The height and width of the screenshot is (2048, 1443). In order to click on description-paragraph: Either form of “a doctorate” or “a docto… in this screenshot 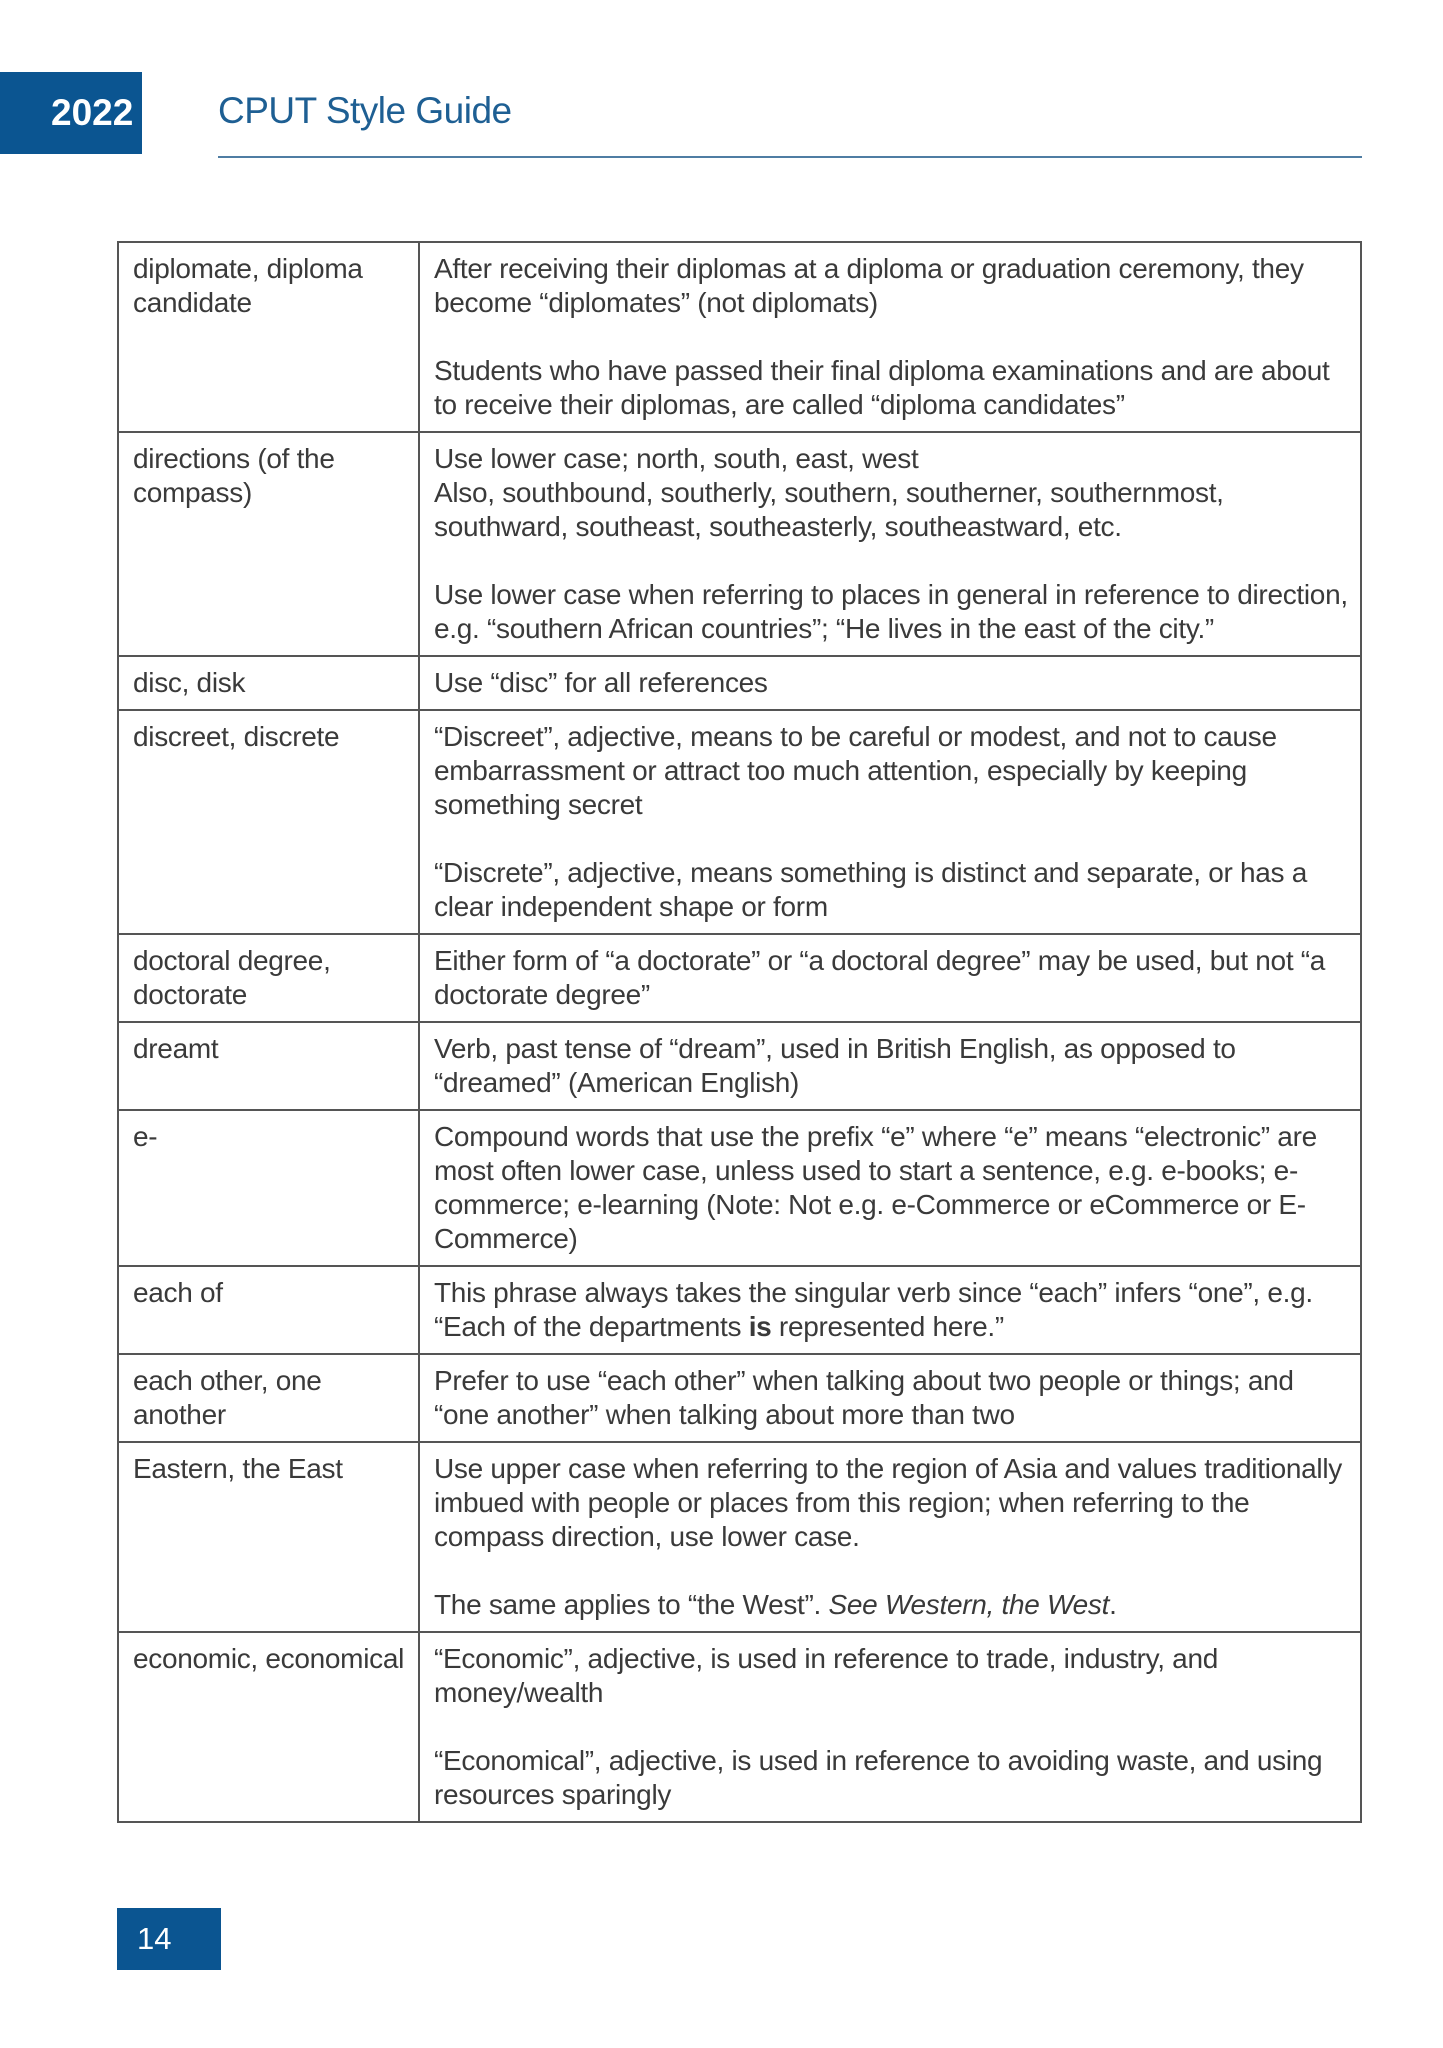, I will do `click(880, 977)`.